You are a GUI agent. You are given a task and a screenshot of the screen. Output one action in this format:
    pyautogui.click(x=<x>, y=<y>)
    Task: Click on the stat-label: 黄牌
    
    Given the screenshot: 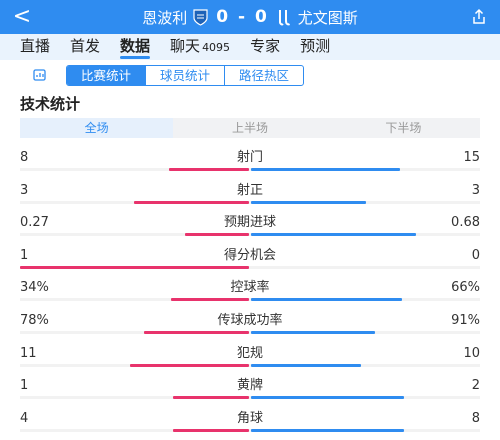 What is the action you would take?
    pyautogui.click(x=249, y=386)
    